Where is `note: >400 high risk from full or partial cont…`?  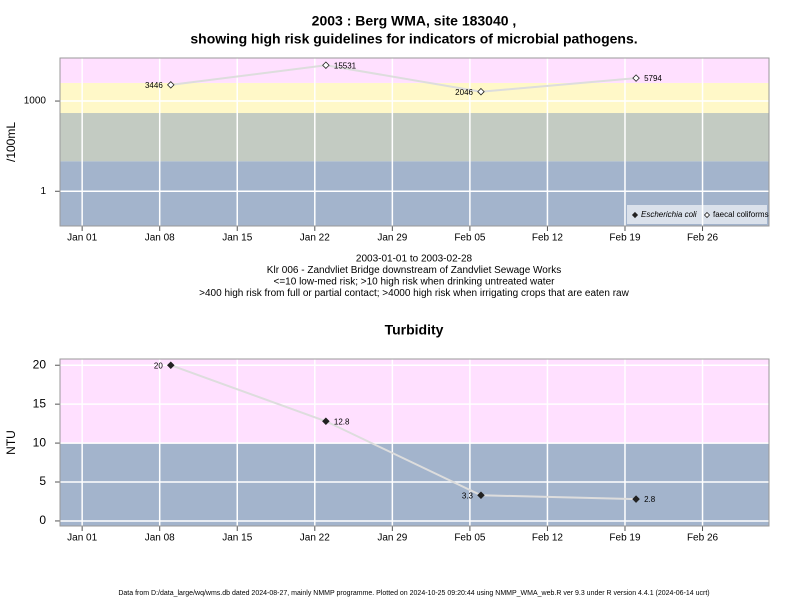
note: >400 high risk from full or partial cont… is located at coordinates (414, 293).